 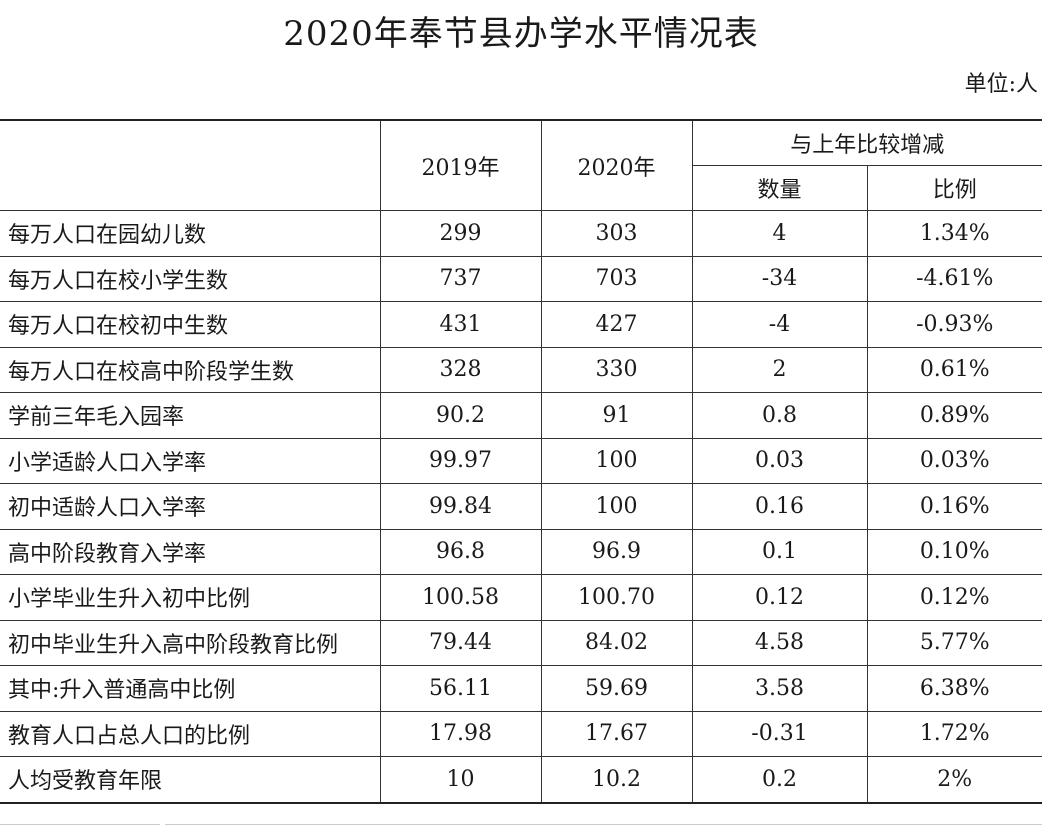 I want to click on value-change: 0.8, so click(x=779, y=415).